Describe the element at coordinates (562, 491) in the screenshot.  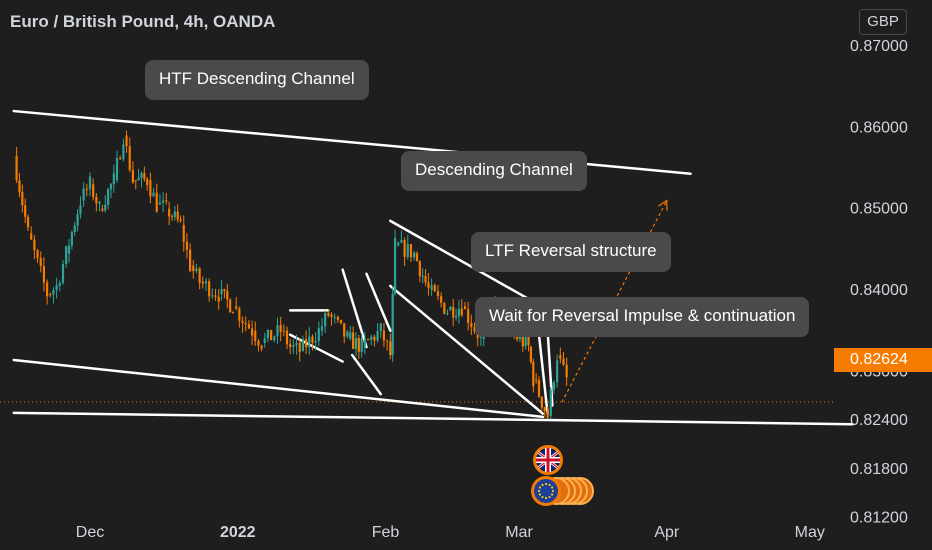
I see `eu-flag-stack` at that location.